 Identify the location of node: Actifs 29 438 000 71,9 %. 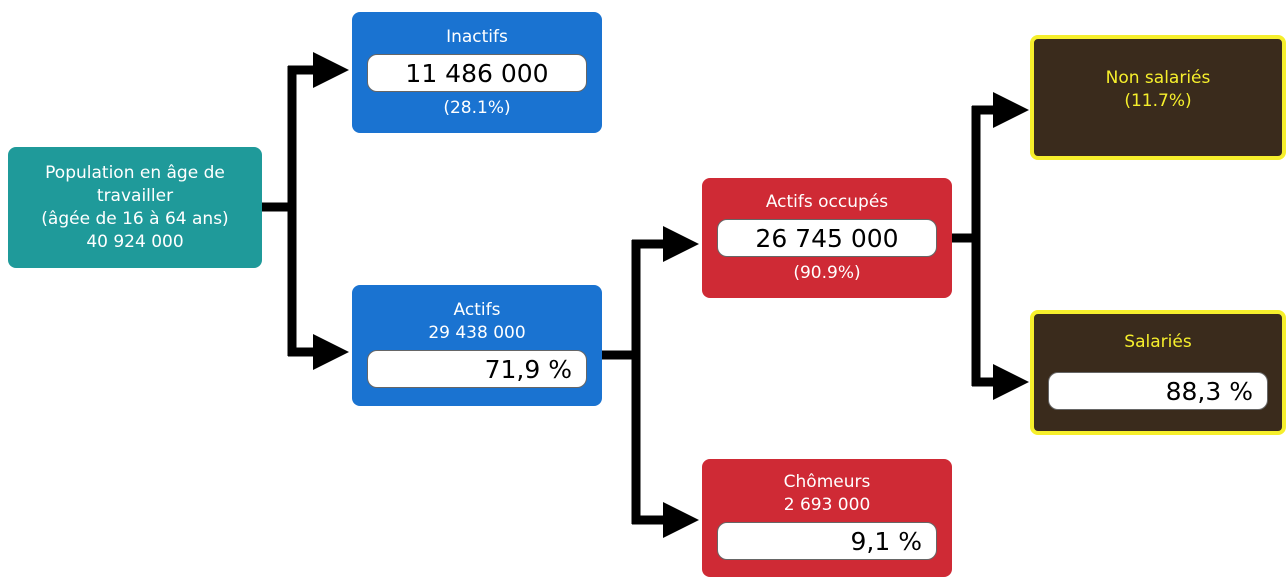
(477, 345).